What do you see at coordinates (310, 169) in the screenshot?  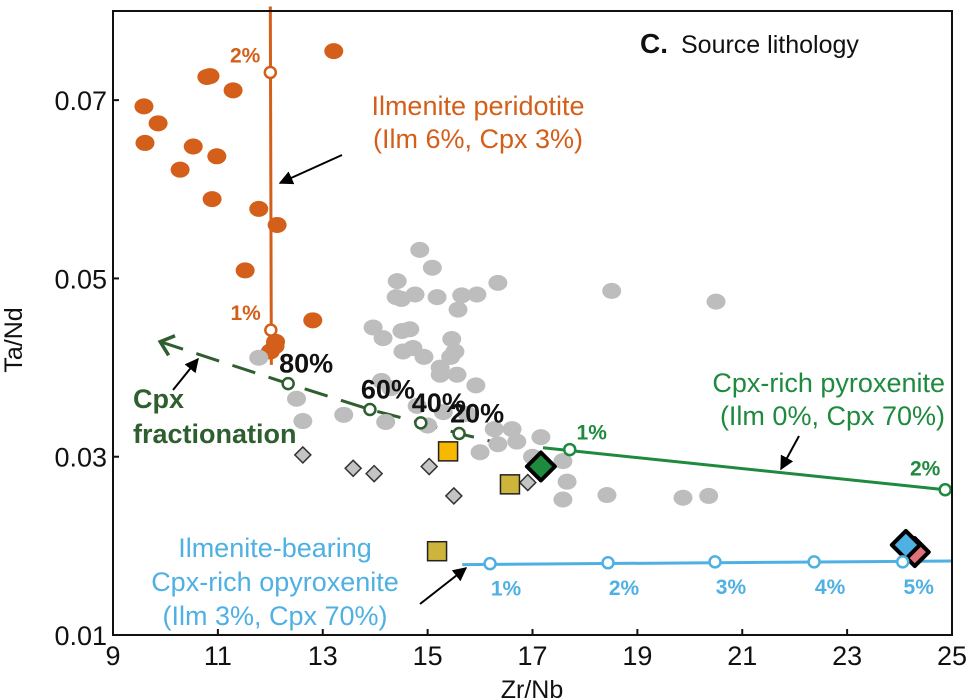 I see `arrow-ilmenite-peridotite` at bounding box center [310, 169].